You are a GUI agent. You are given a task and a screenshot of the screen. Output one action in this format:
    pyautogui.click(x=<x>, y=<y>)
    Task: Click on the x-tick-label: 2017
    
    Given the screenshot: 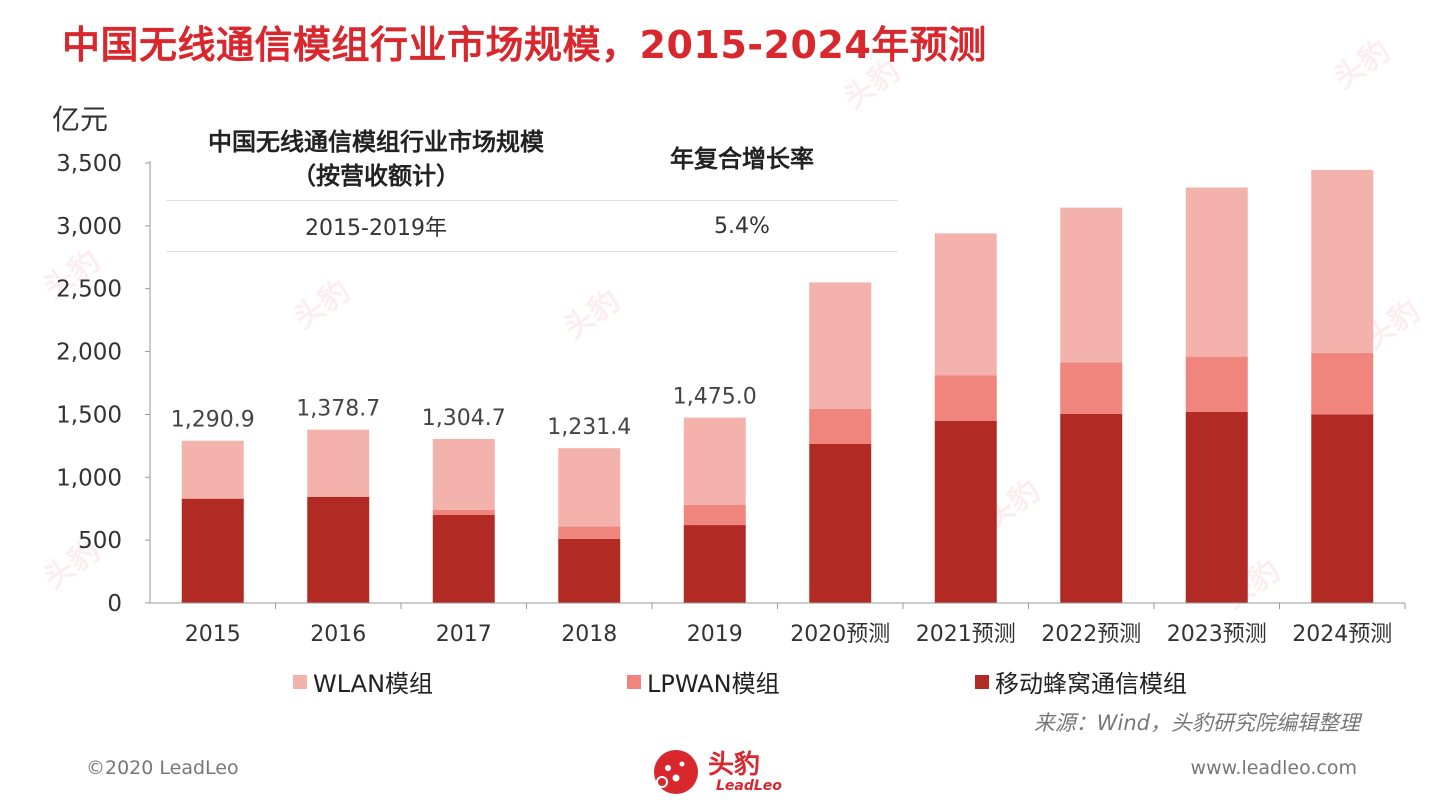 What is the action you would take?
    pyautogui.click(x=464, y=634)
    